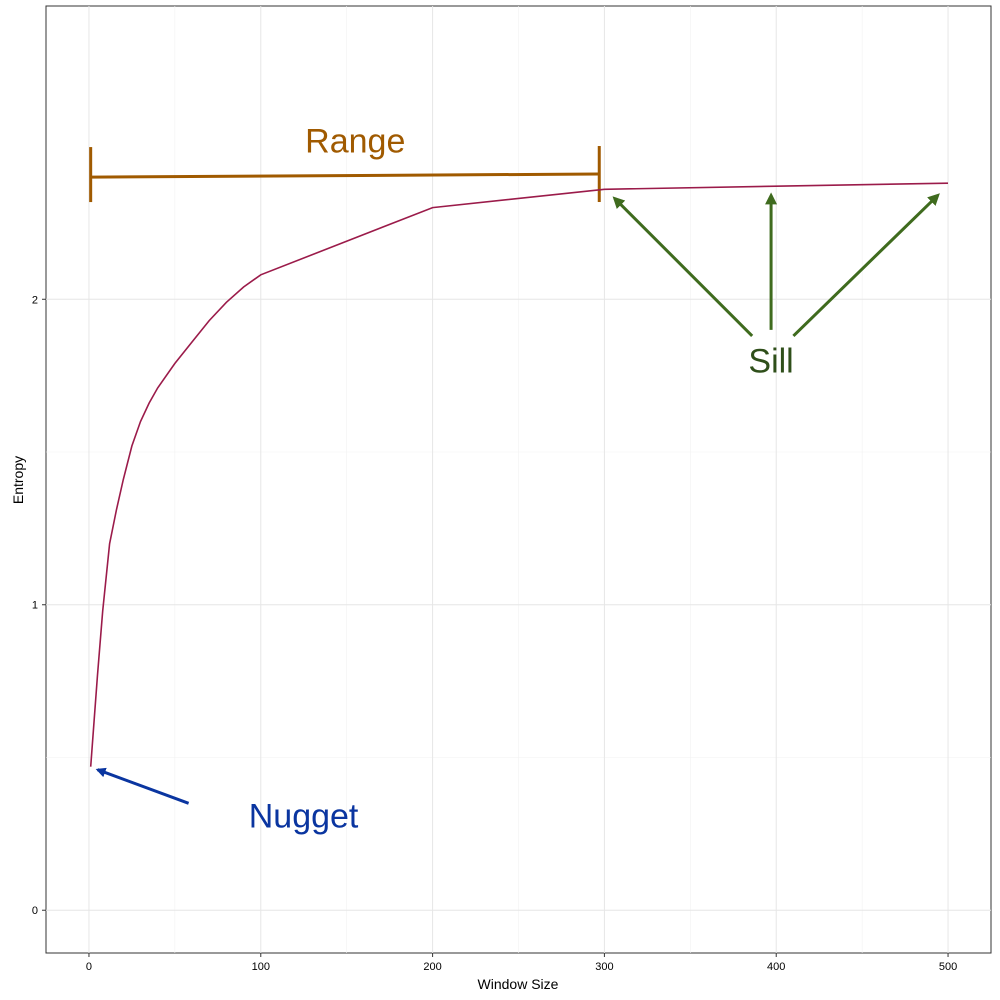  I want to click on range-label: Range, so click(355, 141).